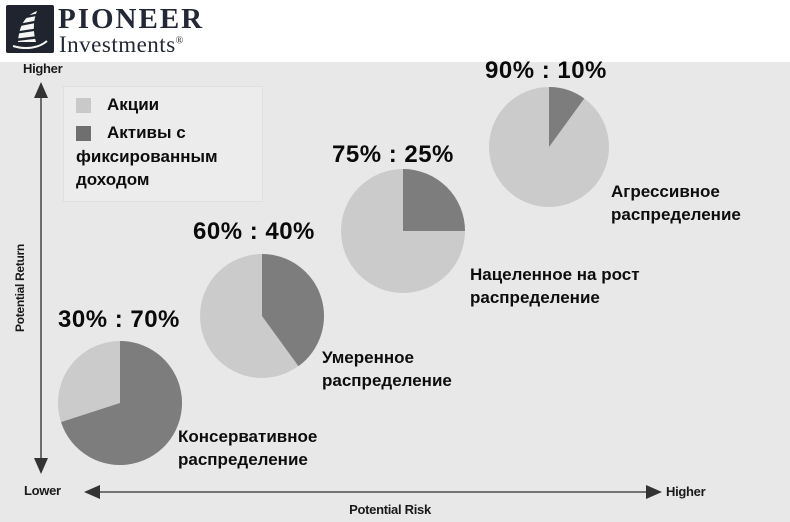 This screenshot has height=522, width=790. I want to click on corner-lower-label: Lower, so click(42, 490).